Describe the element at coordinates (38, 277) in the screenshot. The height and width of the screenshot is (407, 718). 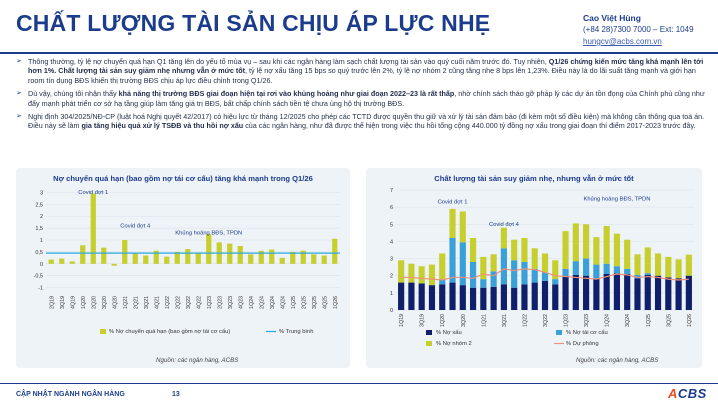
I see `y-tick-label: -0,5` at that location.